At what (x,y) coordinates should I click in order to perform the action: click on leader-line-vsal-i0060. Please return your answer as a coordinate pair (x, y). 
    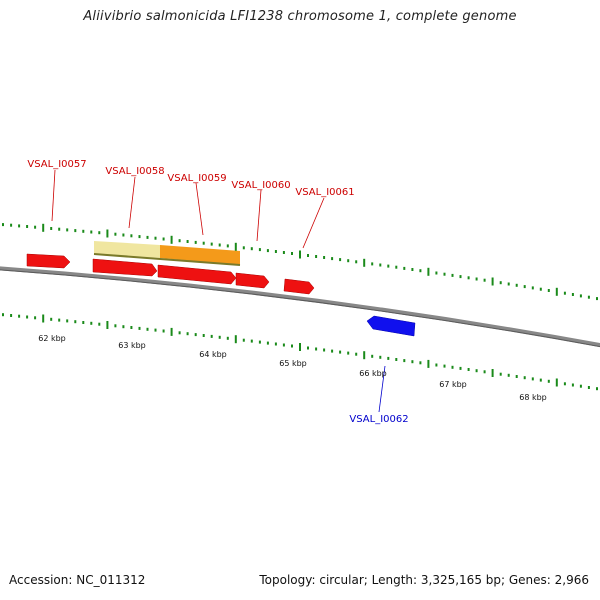
    Looking at the image, I should click on (259, 215).